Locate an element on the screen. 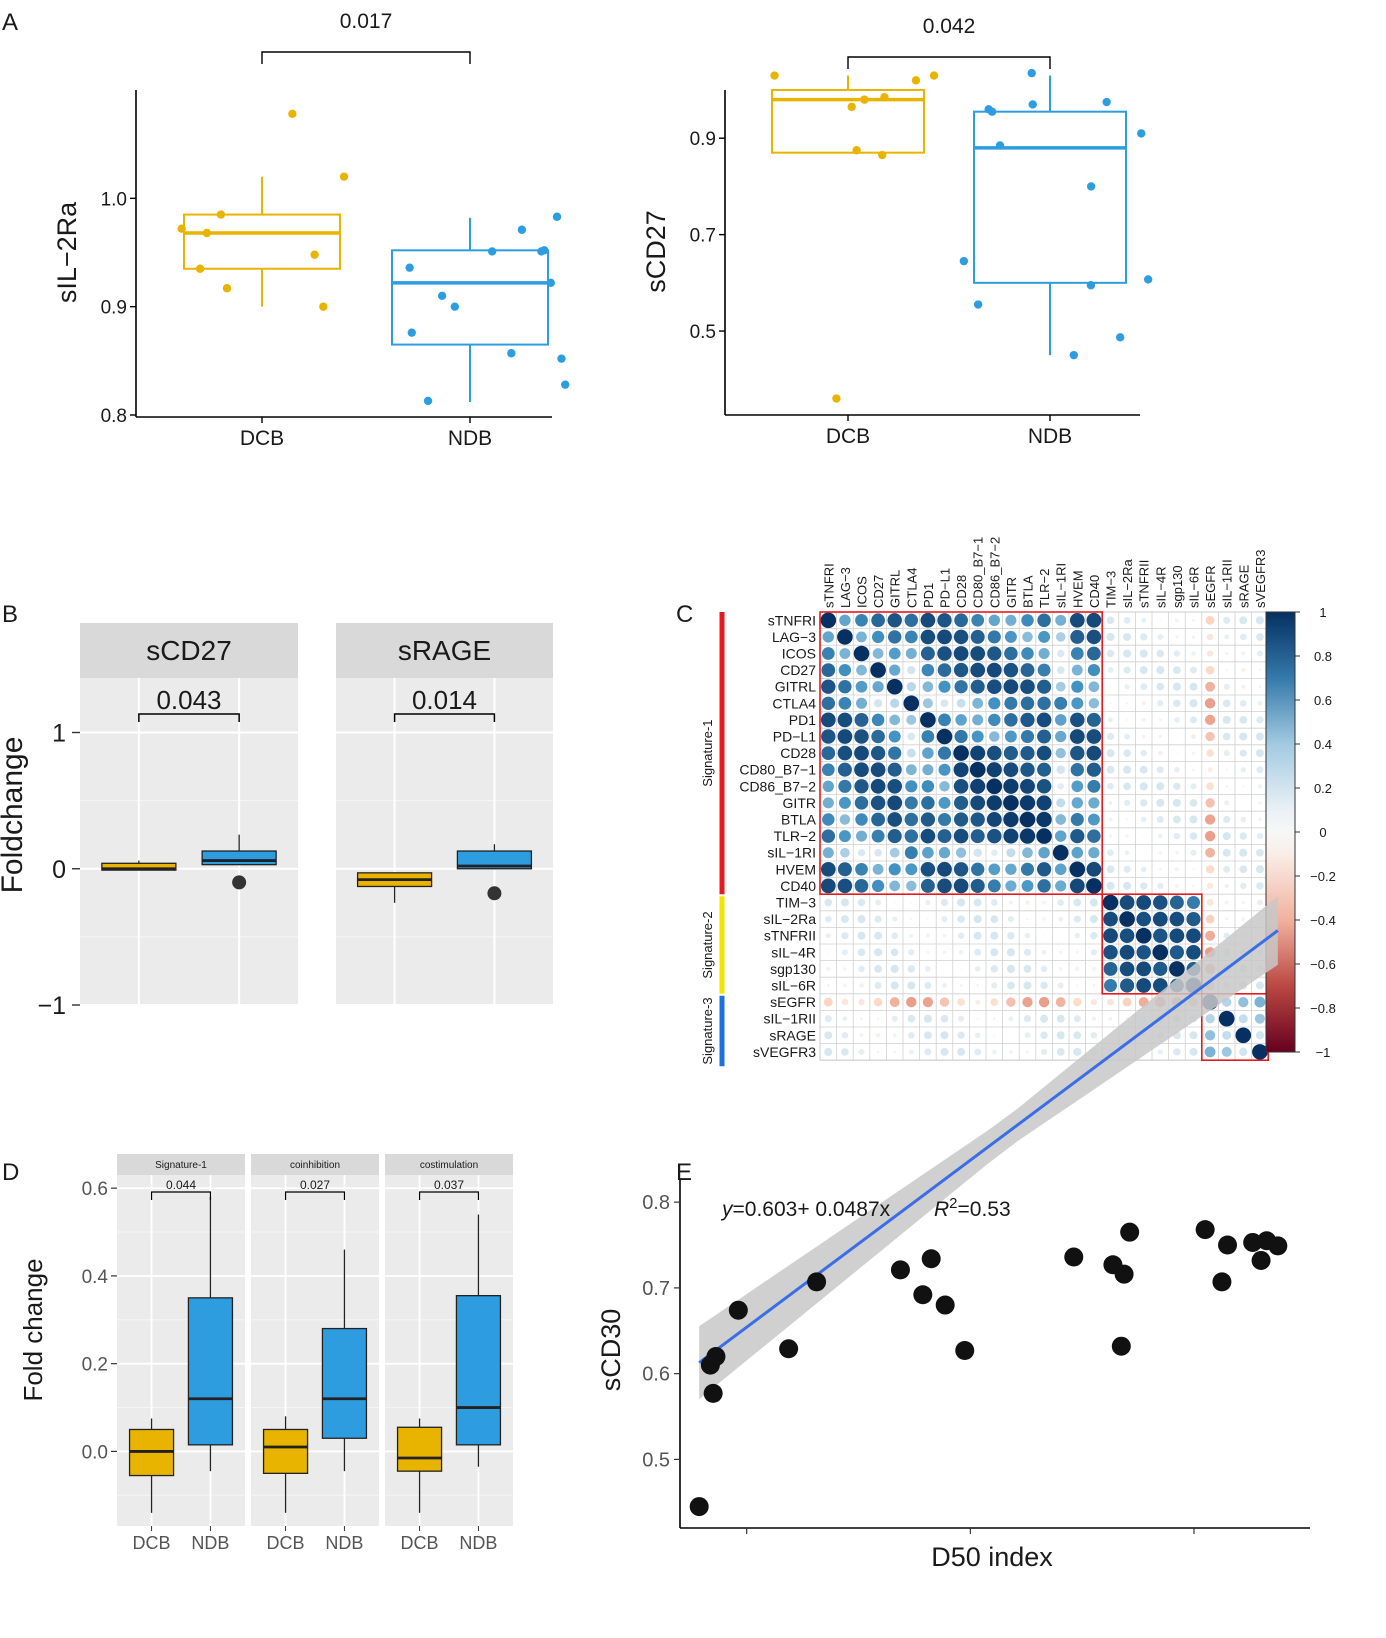 The width and height of the screenshot is (1386, 1638). panel-b-foldchange: sCD27 0.043 sRAGE 0.014 −1 0 1 Foldchange is located at coordinates (276, 821).